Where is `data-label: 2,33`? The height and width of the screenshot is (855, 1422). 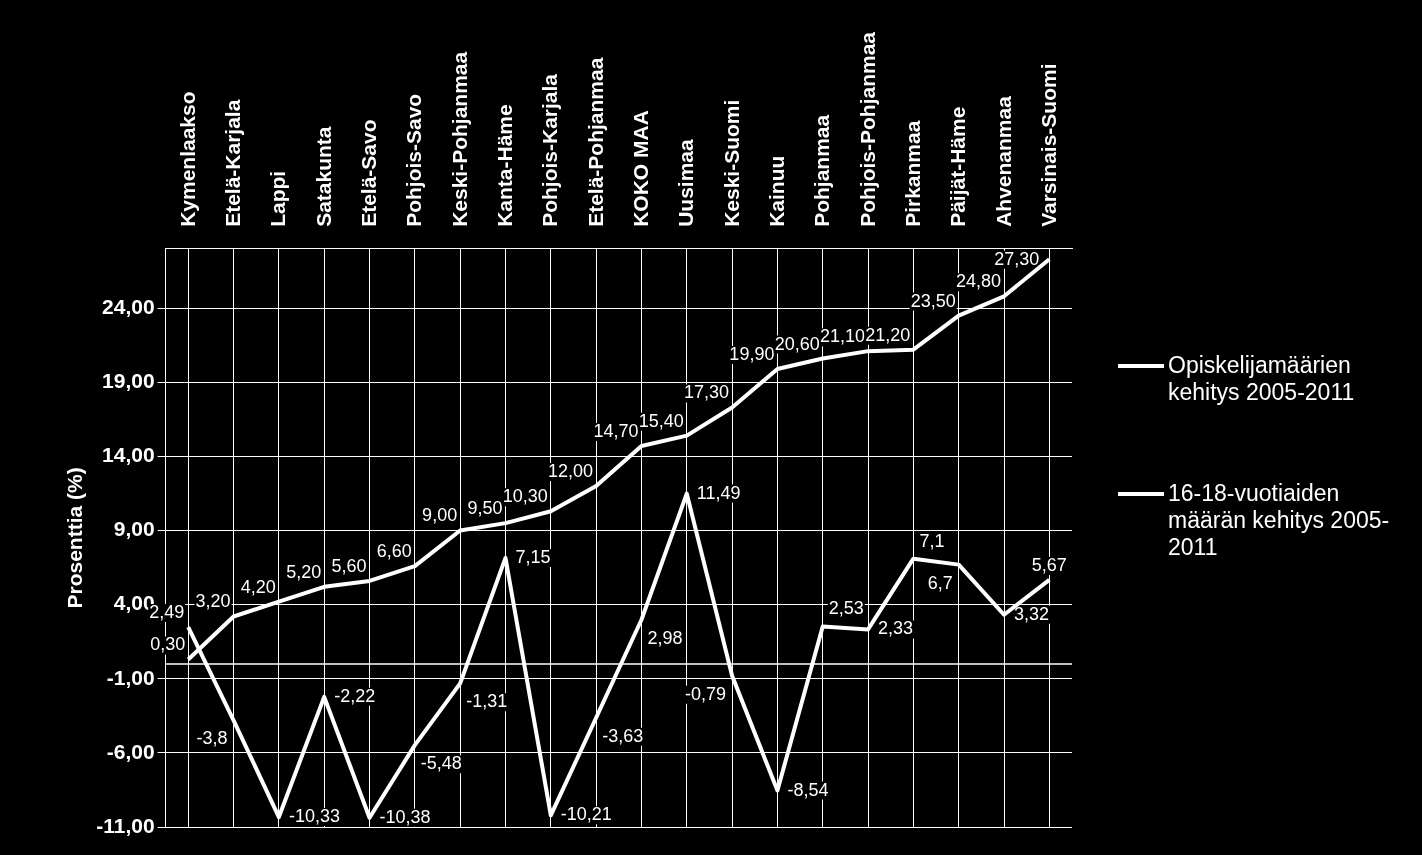
data-label: 2,33 is located at coordinates (896, 628).